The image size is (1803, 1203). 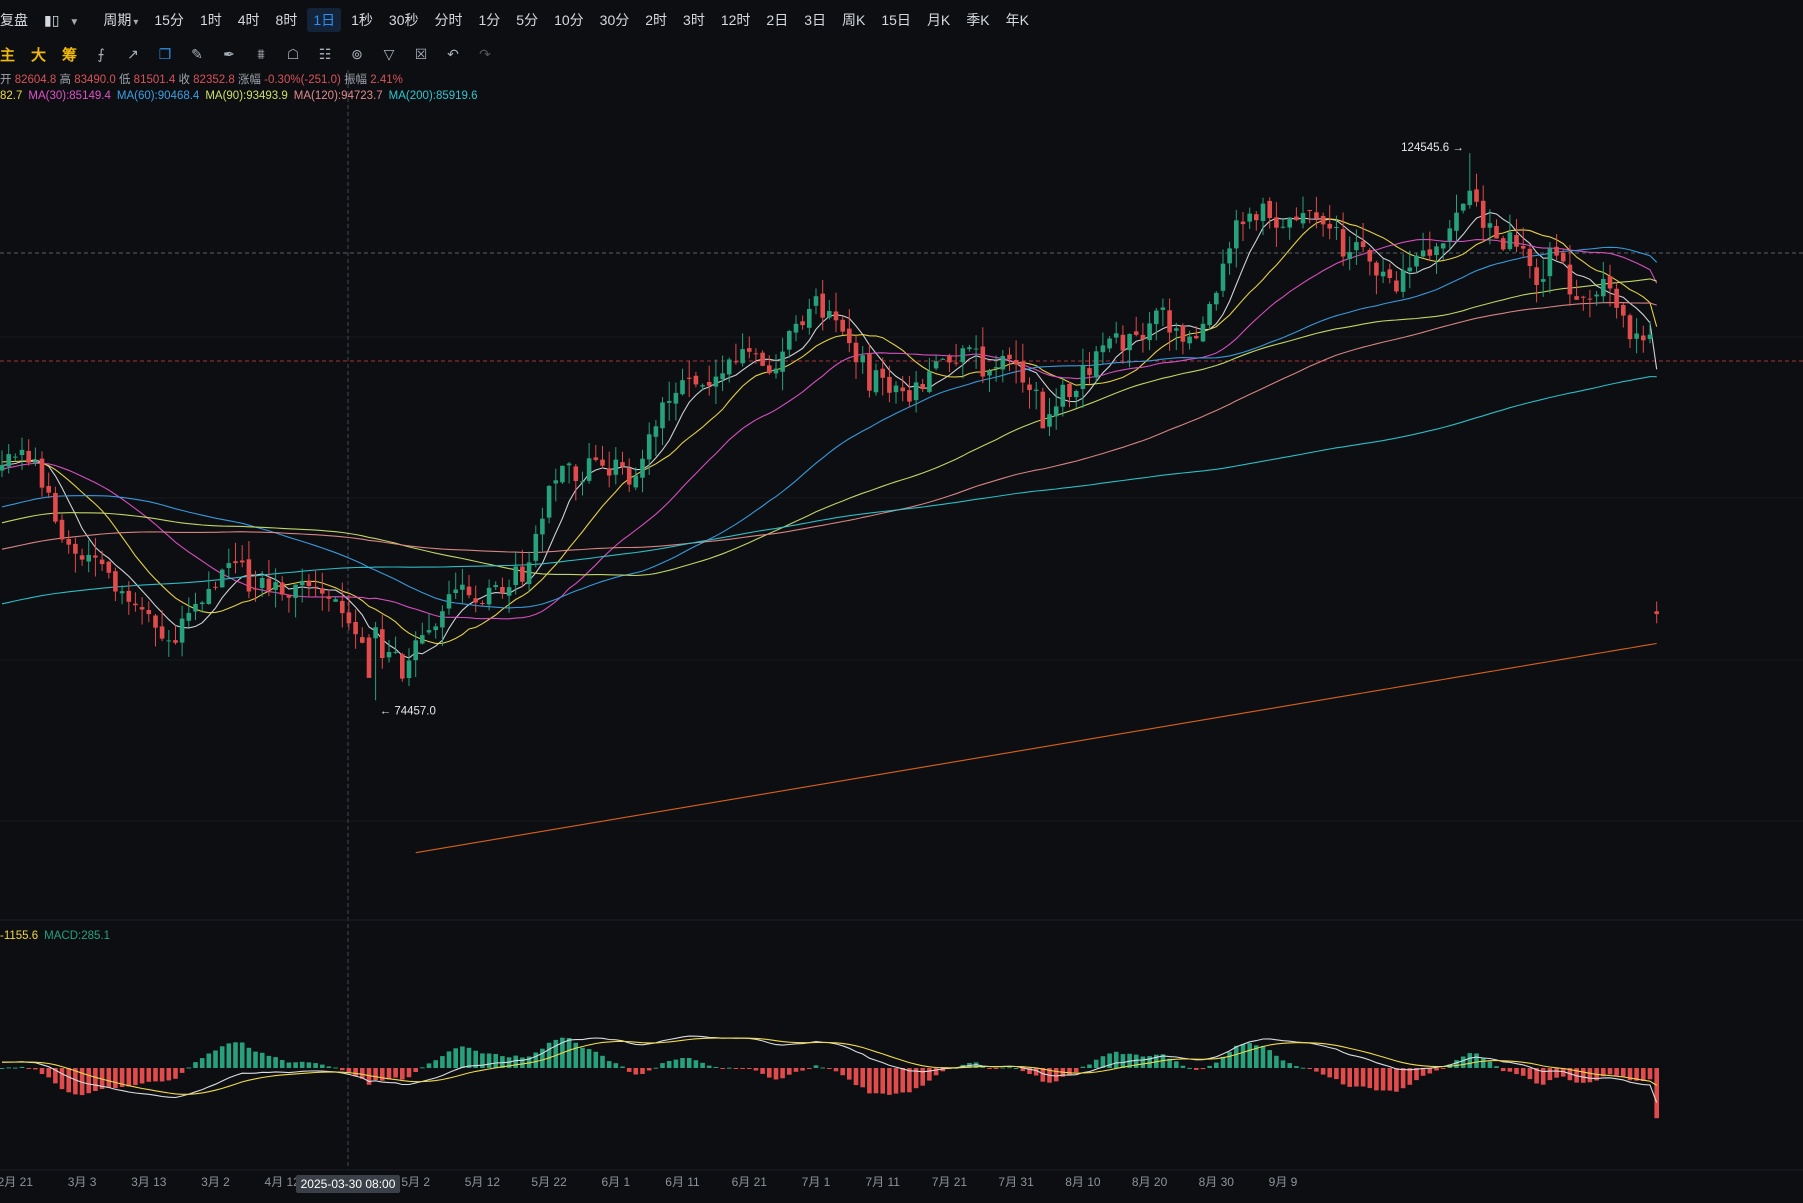 What do you see at coordinates (1017, 20) in the screenshot?
I see `period-24: 年K` at bounding box center [1017, 20].